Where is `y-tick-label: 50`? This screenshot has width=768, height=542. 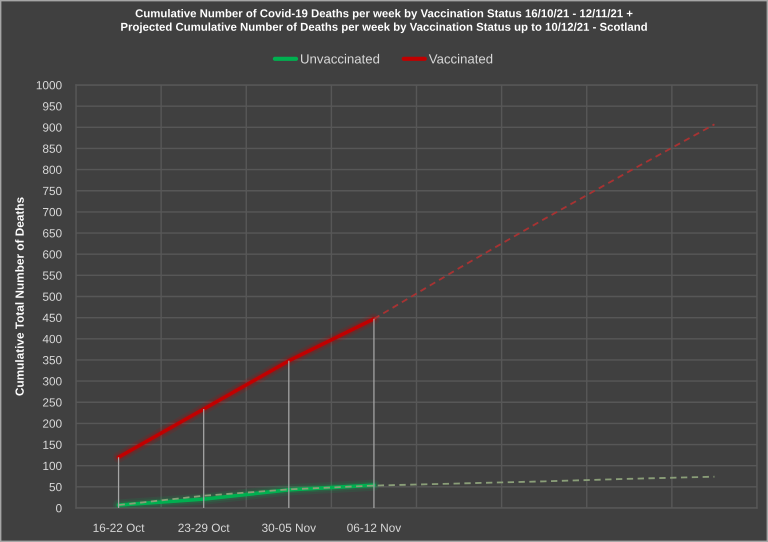 y-tick-label: 50 is located at coordinates (55, 487).